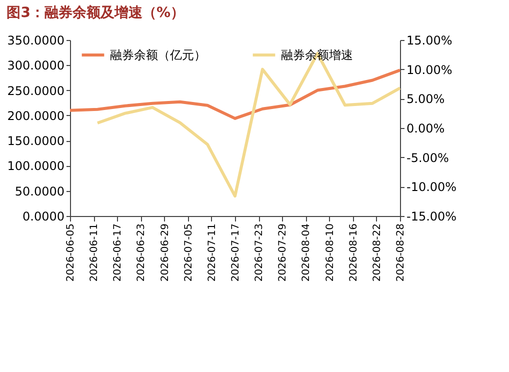 This screenshot has height=372, width=509. Describe the element at coordinates (235, 94) in the screenshot. I see `line-series` at that location.